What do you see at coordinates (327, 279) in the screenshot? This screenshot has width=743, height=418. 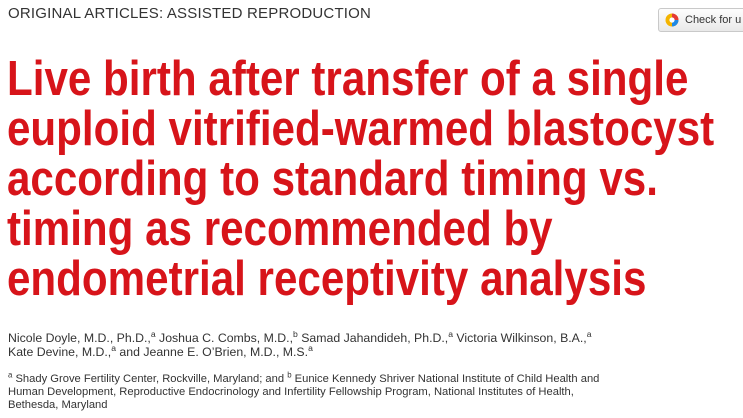 I see `title-line: endometrial receptivity analysis` at bounding box center [327, 279].